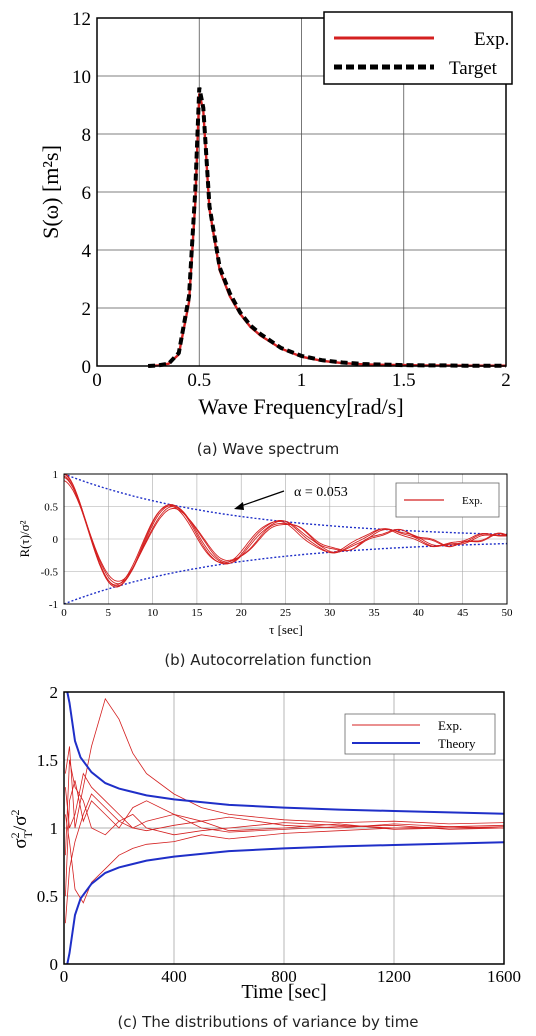 The width and height of the screenshot is (536, 1036). Describe the element at coordinates (394, 976) in the screenshot. I see `panel-c-xtick-label: 1200` at that location.